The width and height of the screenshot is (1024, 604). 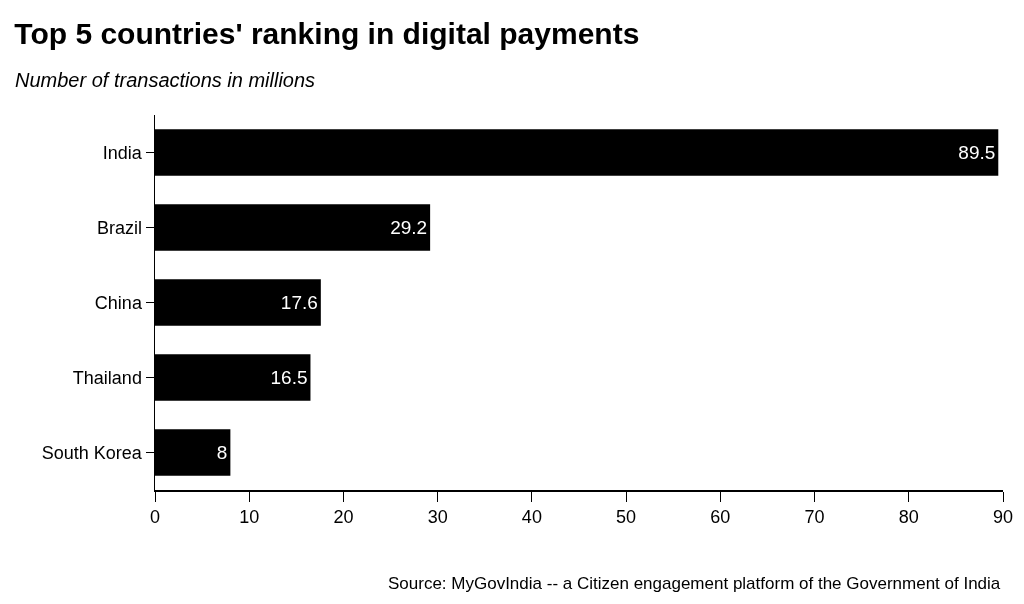 What do you see at coordinates (107, 377) in the screenshot?
I see `y-tick-label: Thailand` at bounding box center [107, 377].